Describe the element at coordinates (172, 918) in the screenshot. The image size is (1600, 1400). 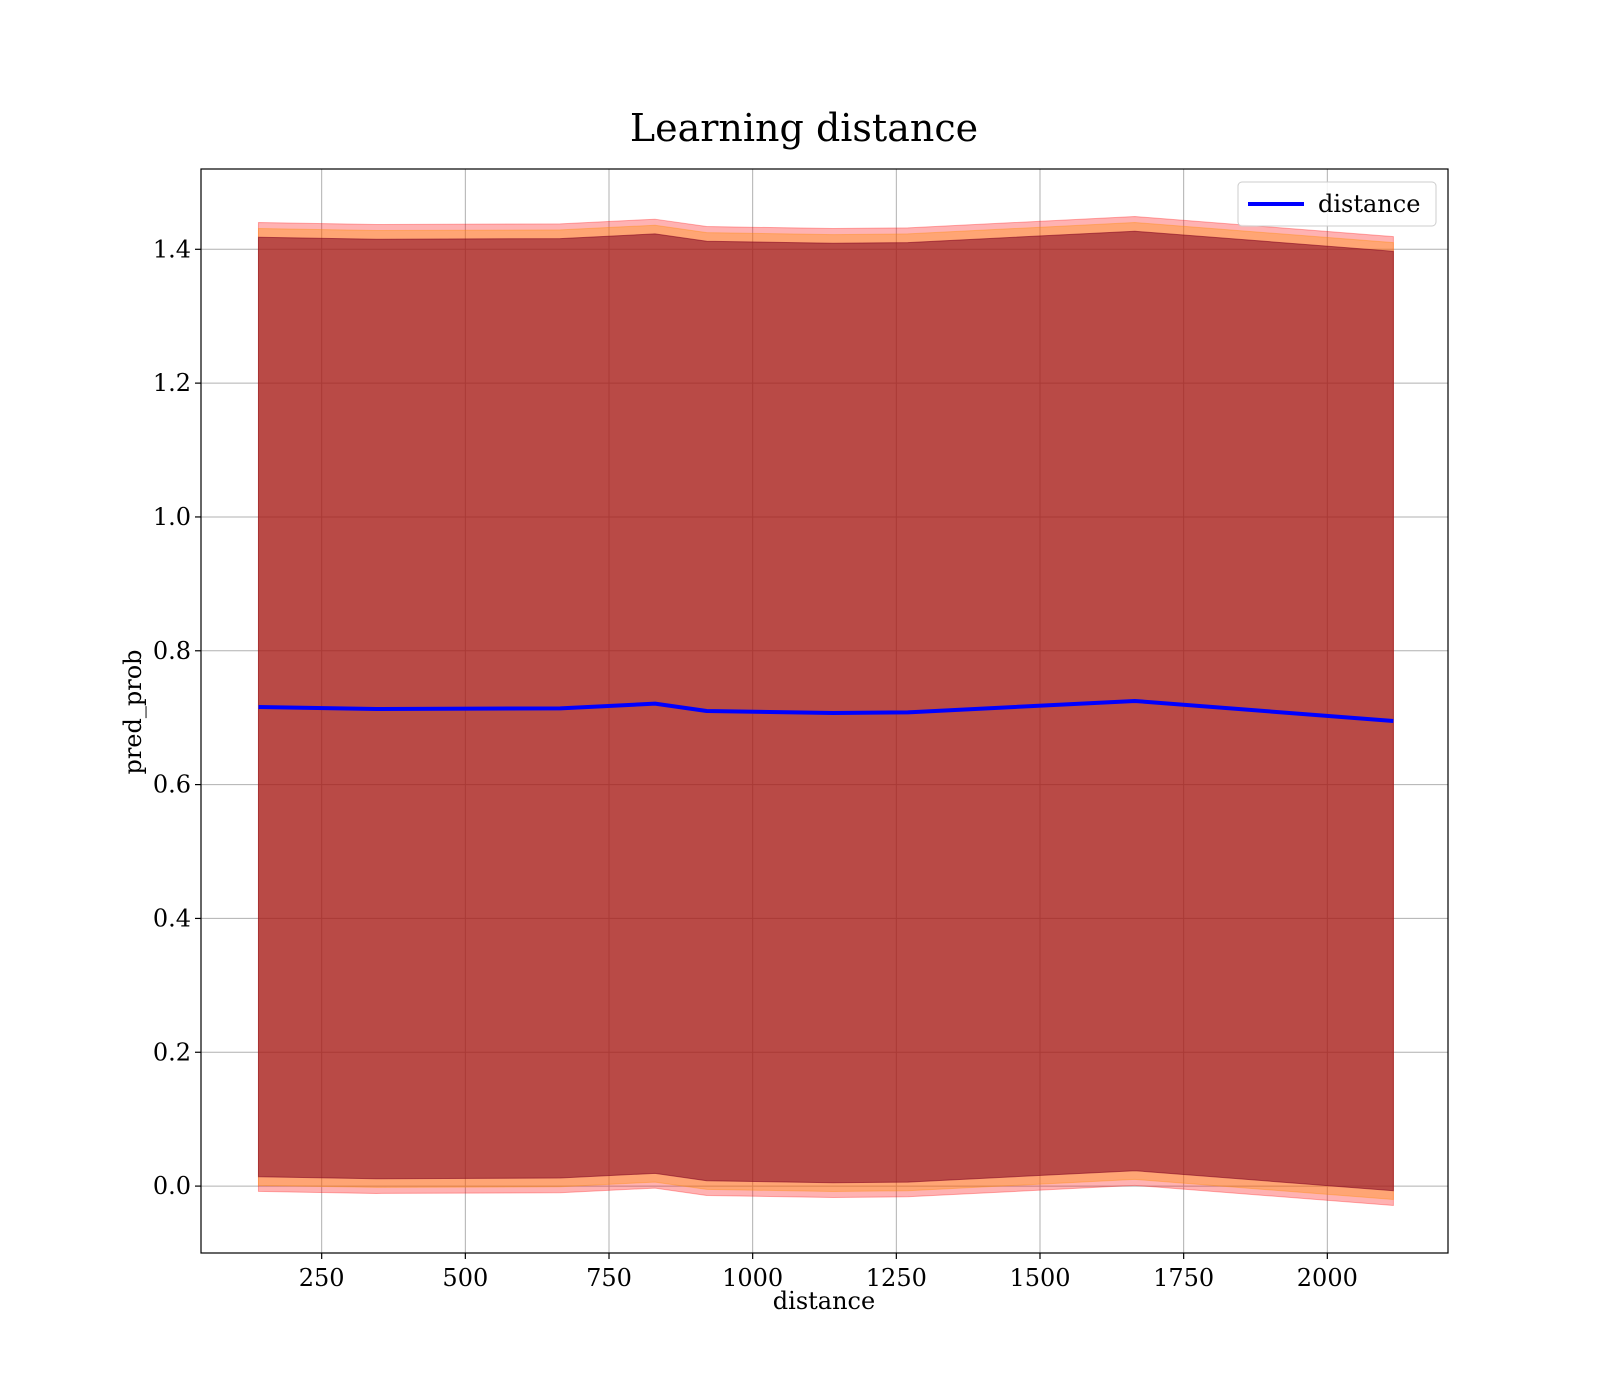
I see `y-tick-label: 0.4` at that location.